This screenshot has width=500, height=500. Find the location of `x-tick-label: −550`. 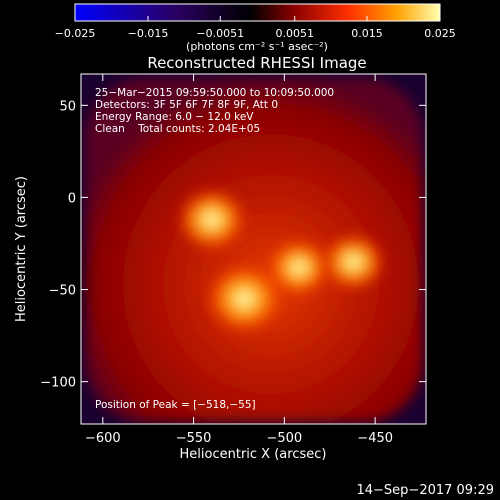

x-tick-label: −550 is located at coordinates (194, 438).